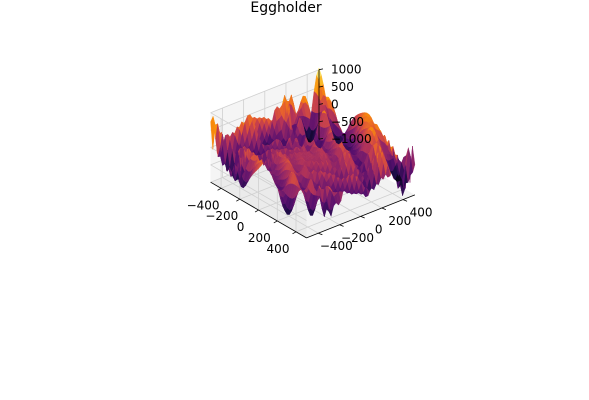 The image size is (589, 400). I want to click on surface-plot, so click(313, 142).